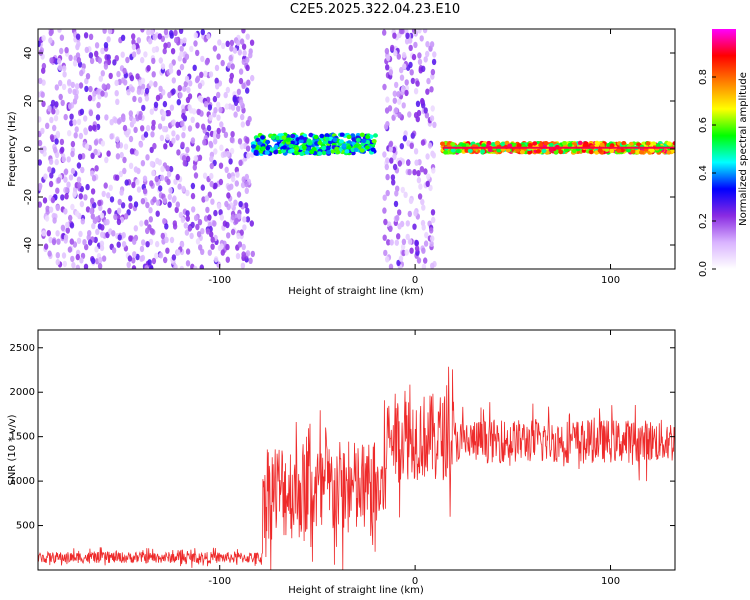 The image size is (750, 600). What do you see at coordinates (724, 149) in the screenshot?
I see `colorbar-gradient` at bounding box center [724, 149].